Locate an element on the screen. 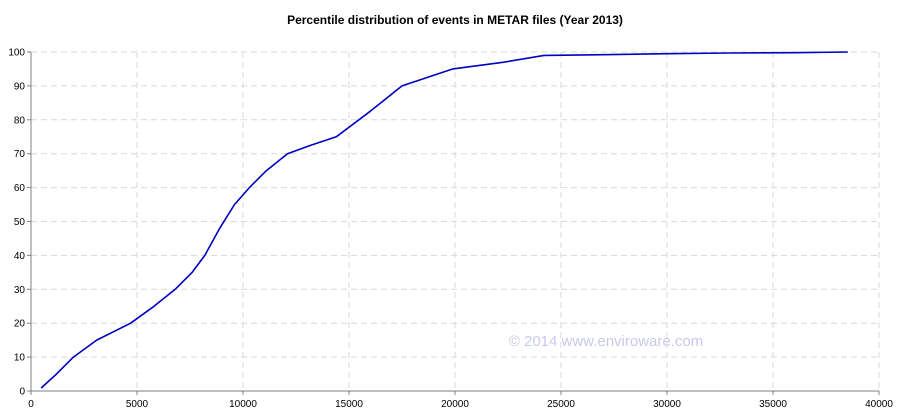  y-tick-label: 70 is located at coordinates (20, 154).